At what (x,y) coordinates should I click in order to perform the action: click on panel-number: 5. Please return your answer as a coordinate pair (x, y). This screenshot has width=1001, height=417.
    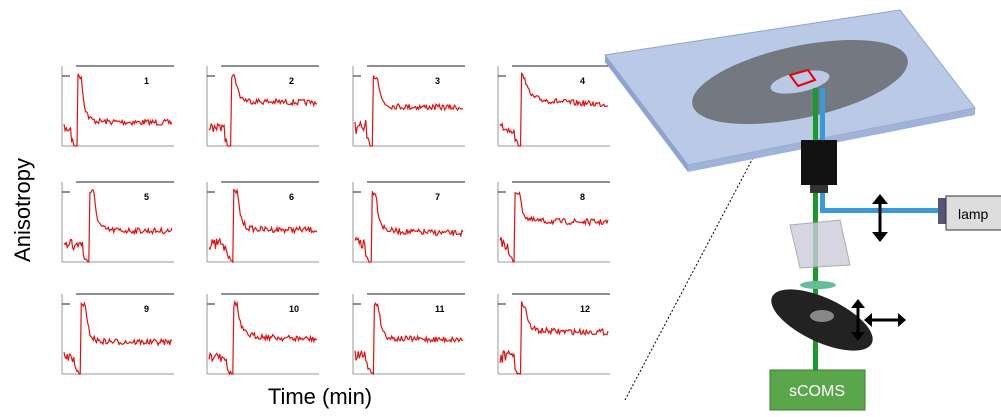
    Looking at the image, I should click on (146, 197).